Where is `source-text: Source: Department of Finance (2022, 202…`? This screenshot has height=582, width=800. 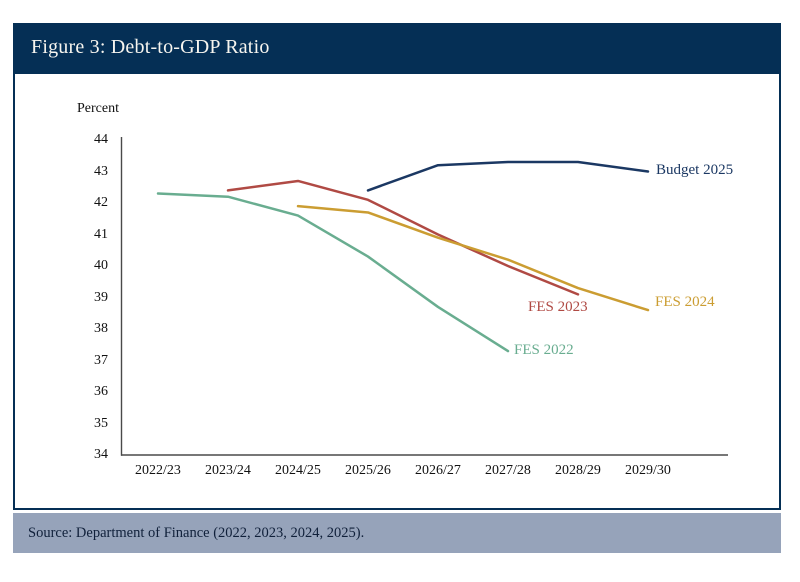 source-text: Source: Department of Finance (2022, 202… is located at coordinates (196, 533).